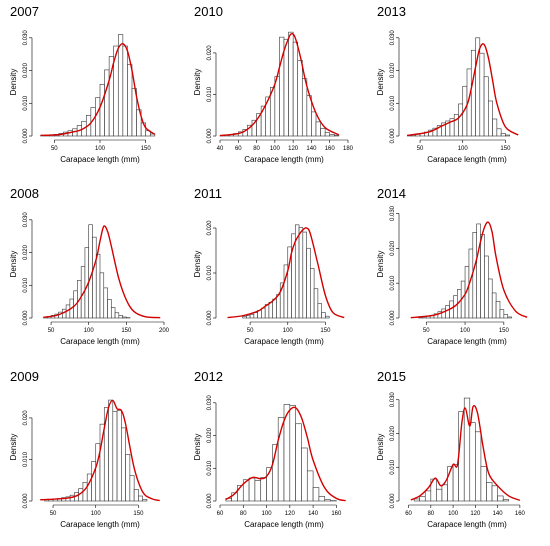 The height and width of the screenshot is (546, 550). What do you see at coordinates (24, 193) in the screenshot?
I see `panel-title: 2008` at bounding box center [24, 193].